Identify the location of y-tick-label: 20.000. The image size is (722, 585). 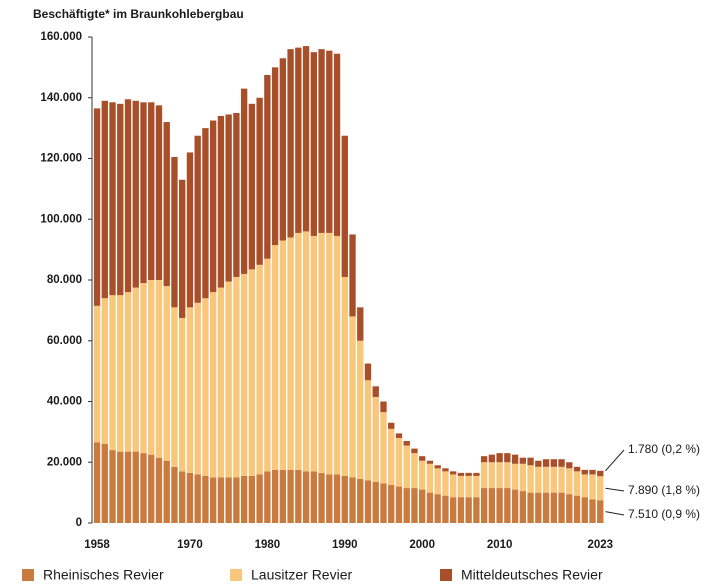
(64, 462).